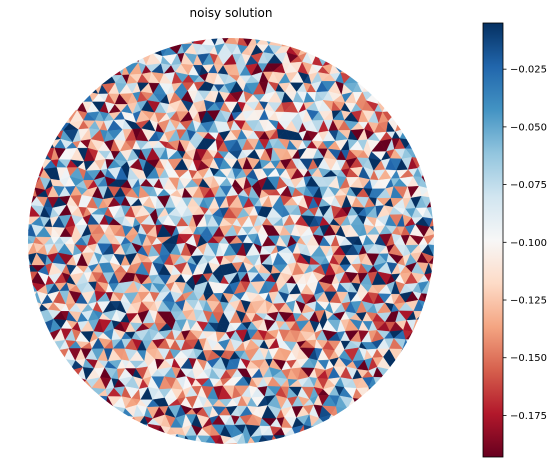 The height and width of the screenshot is (465, 554). I want to click on colorbar-tick-label: −0.025, so click(528, 70).